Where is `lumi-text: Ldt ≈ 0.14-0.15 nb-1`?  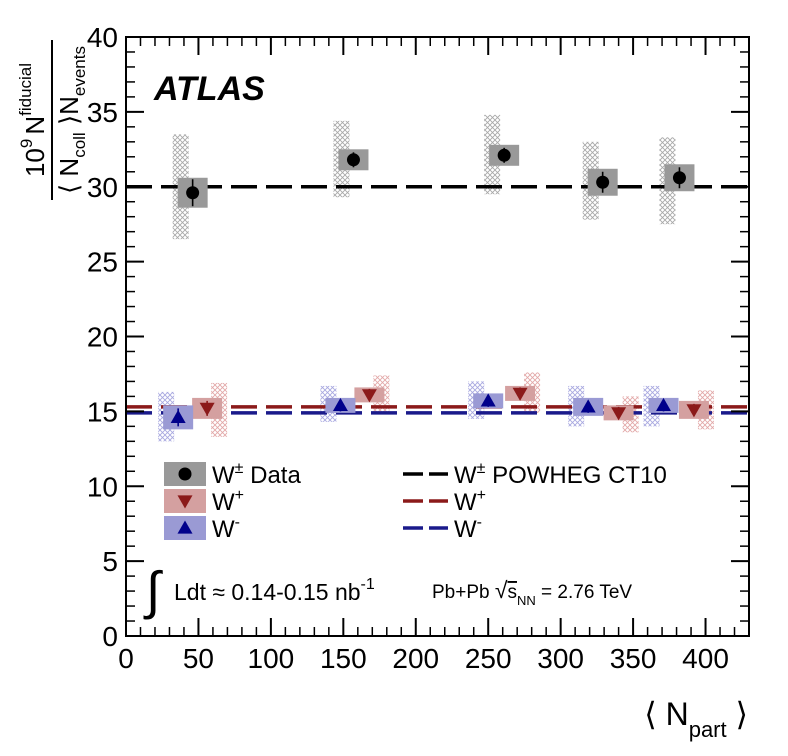 lumi-text: Ldt ≈ 0.14-0.15 nb-1 is located at coordinates (274, 590).